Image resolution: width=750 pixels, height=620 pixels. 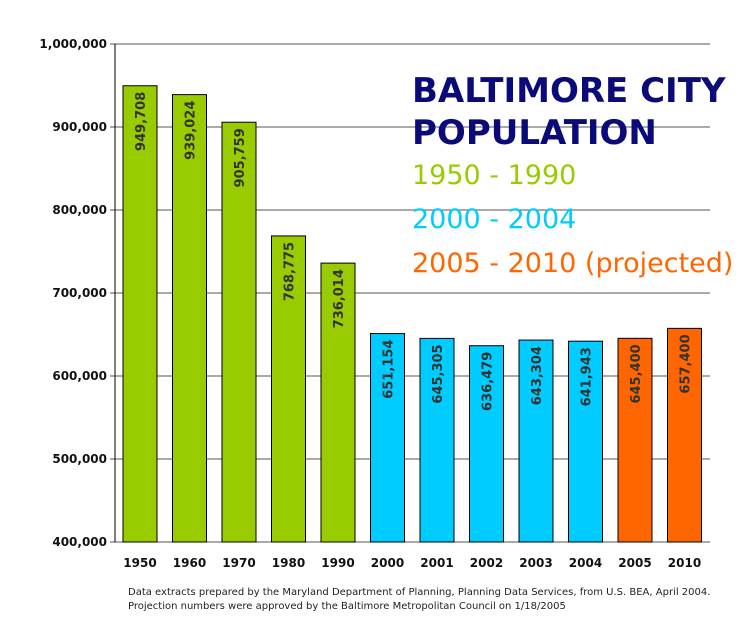 I want to click on y-tick-label: 400,000, so click(x=79, y=542).